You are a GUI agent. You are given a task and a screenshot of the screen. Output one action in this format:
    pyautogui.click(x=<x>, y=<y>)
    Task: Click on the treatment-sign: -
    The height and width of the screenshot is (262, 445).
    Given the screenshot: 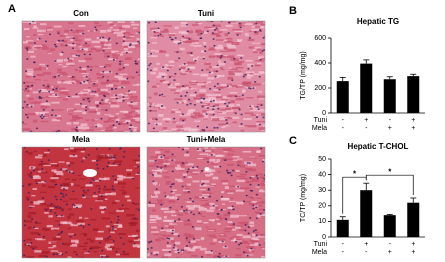 What is the action you would take?
    pyautogui.click(x=390, y=120)
    